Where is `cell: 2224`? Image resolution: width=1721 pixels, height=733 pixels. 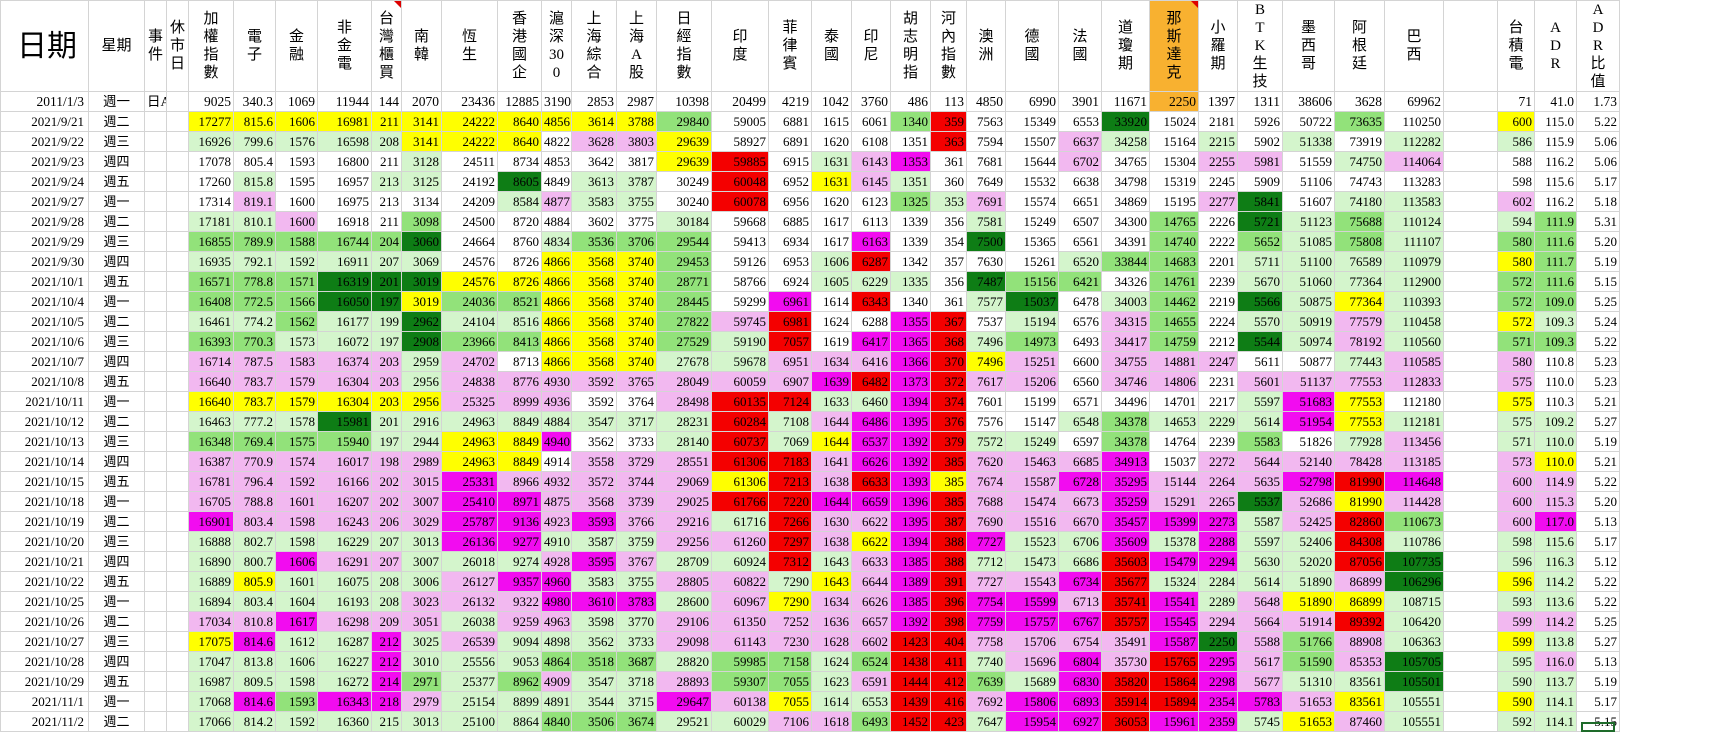 cell: 2224 is located at coordinates (1218, 321).